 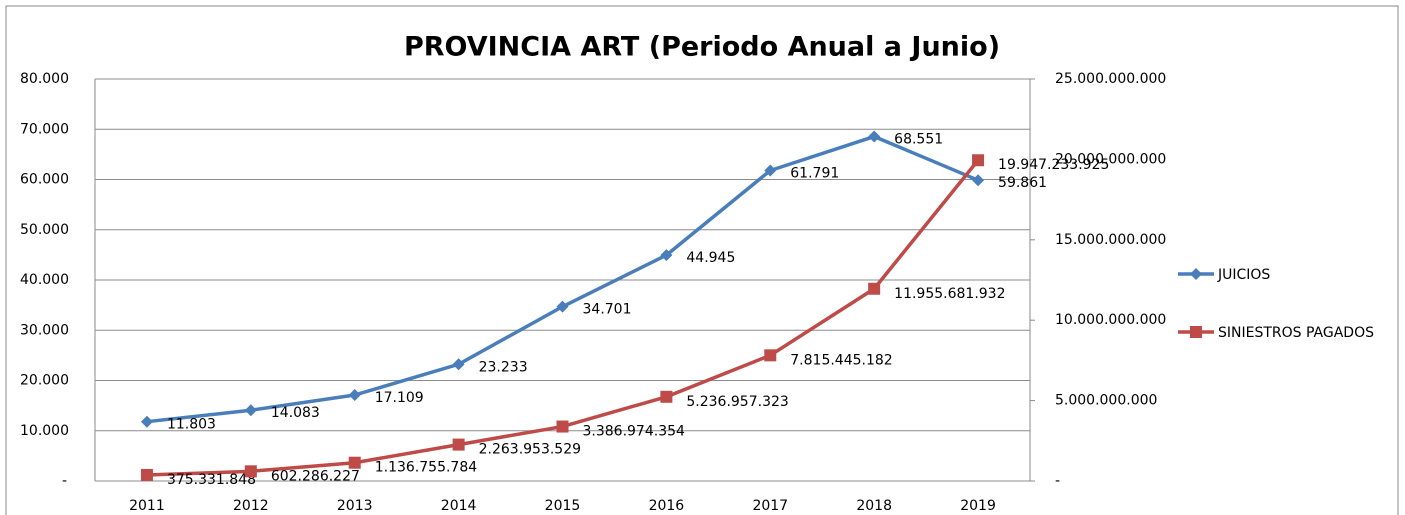 I want to click on data-label: 17.109, so click(x=399, y=398).